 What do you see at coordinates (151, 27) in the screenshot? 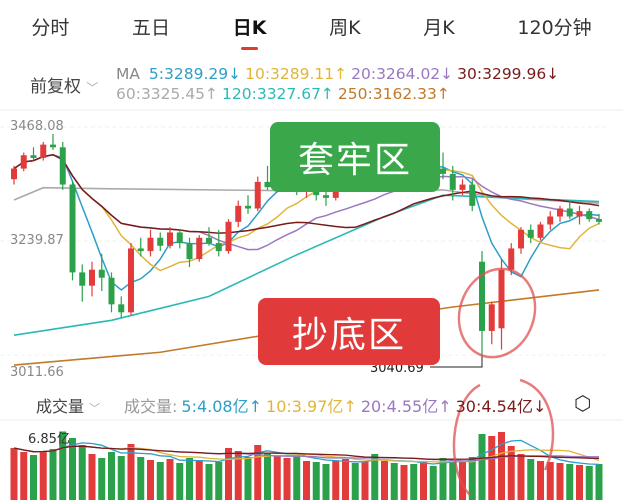
I see `tab-1: 五日` at bounding box center [151, 27].